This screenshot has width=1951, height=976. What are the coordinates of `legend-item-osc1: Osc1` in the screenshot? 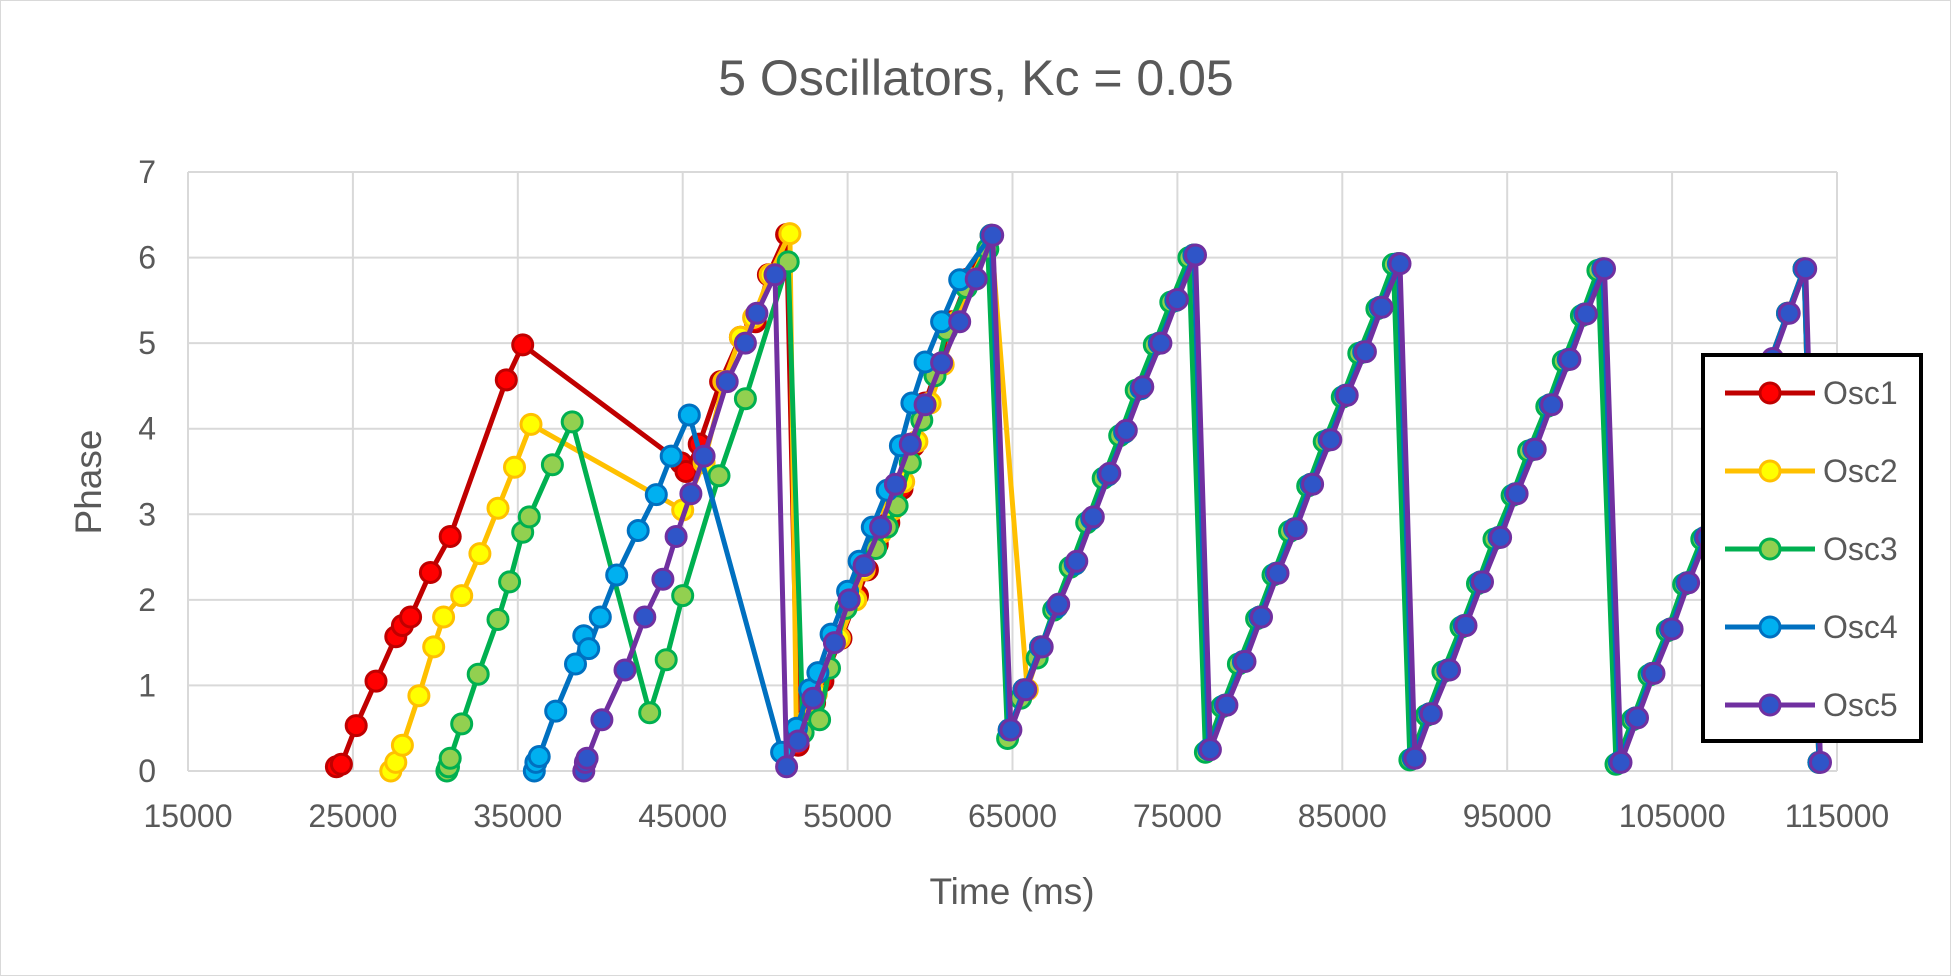 It's located at (1811, 393).